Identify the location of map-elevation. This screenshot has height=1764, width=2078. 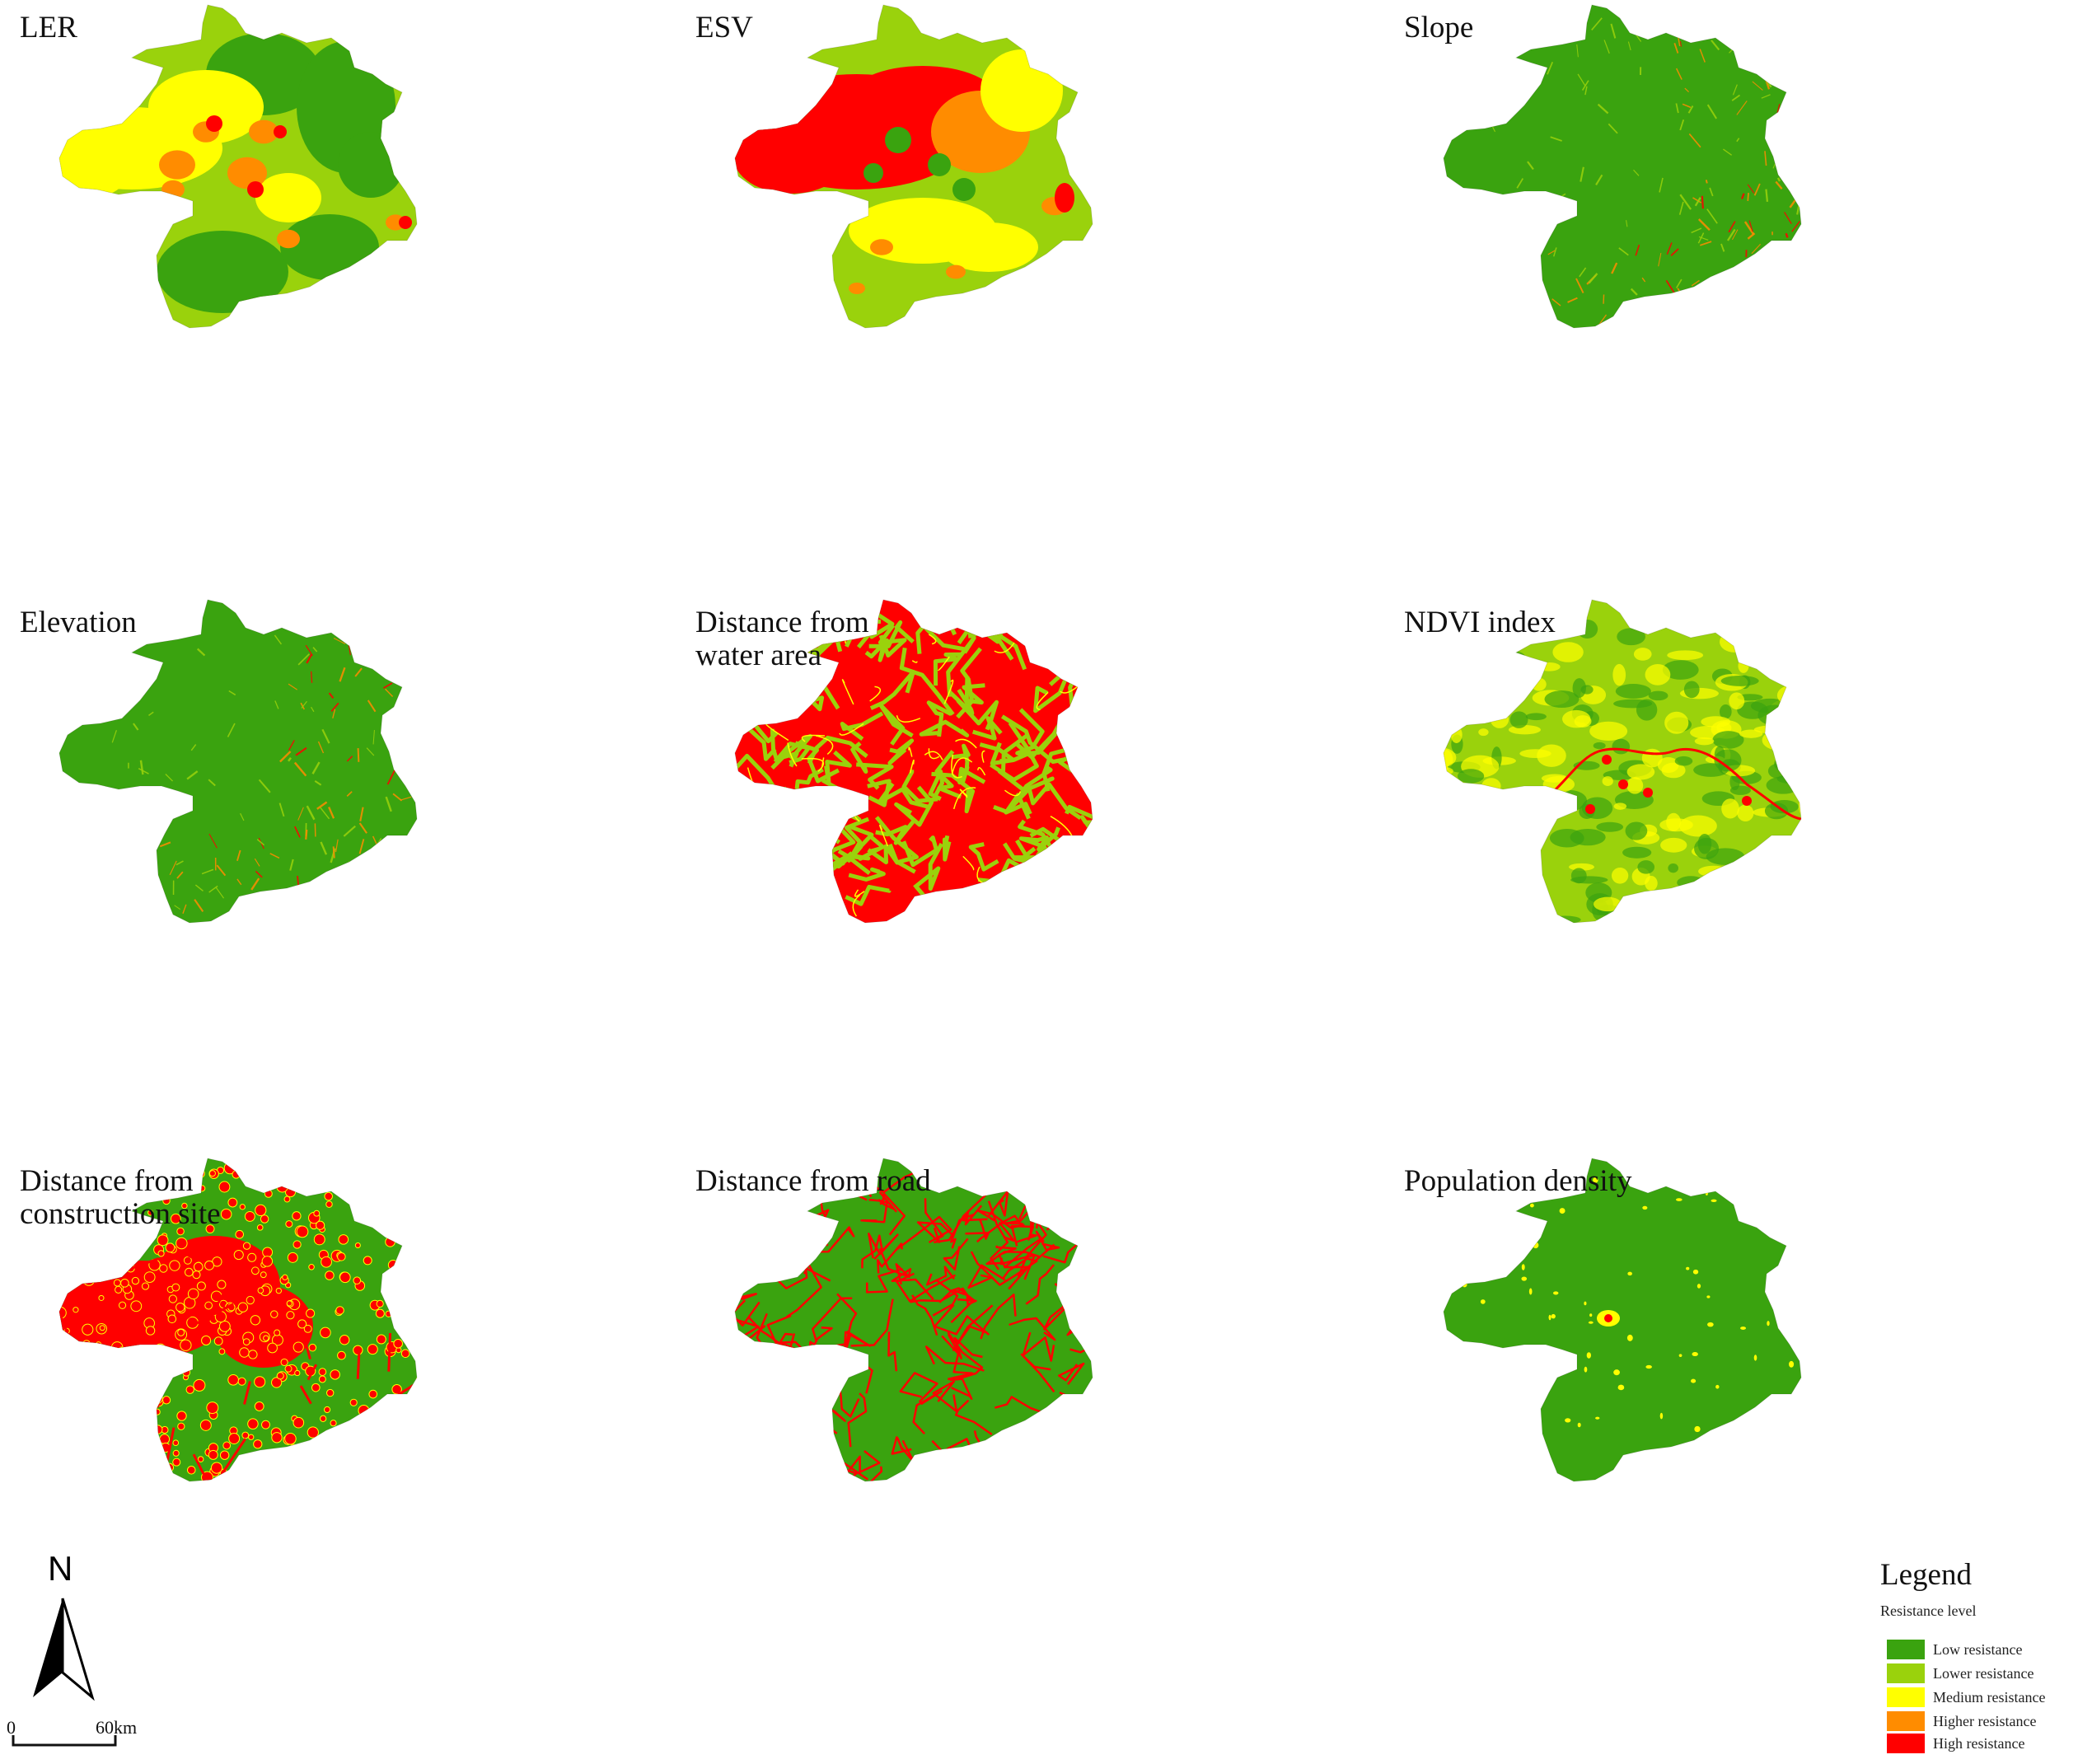
(238, 761).